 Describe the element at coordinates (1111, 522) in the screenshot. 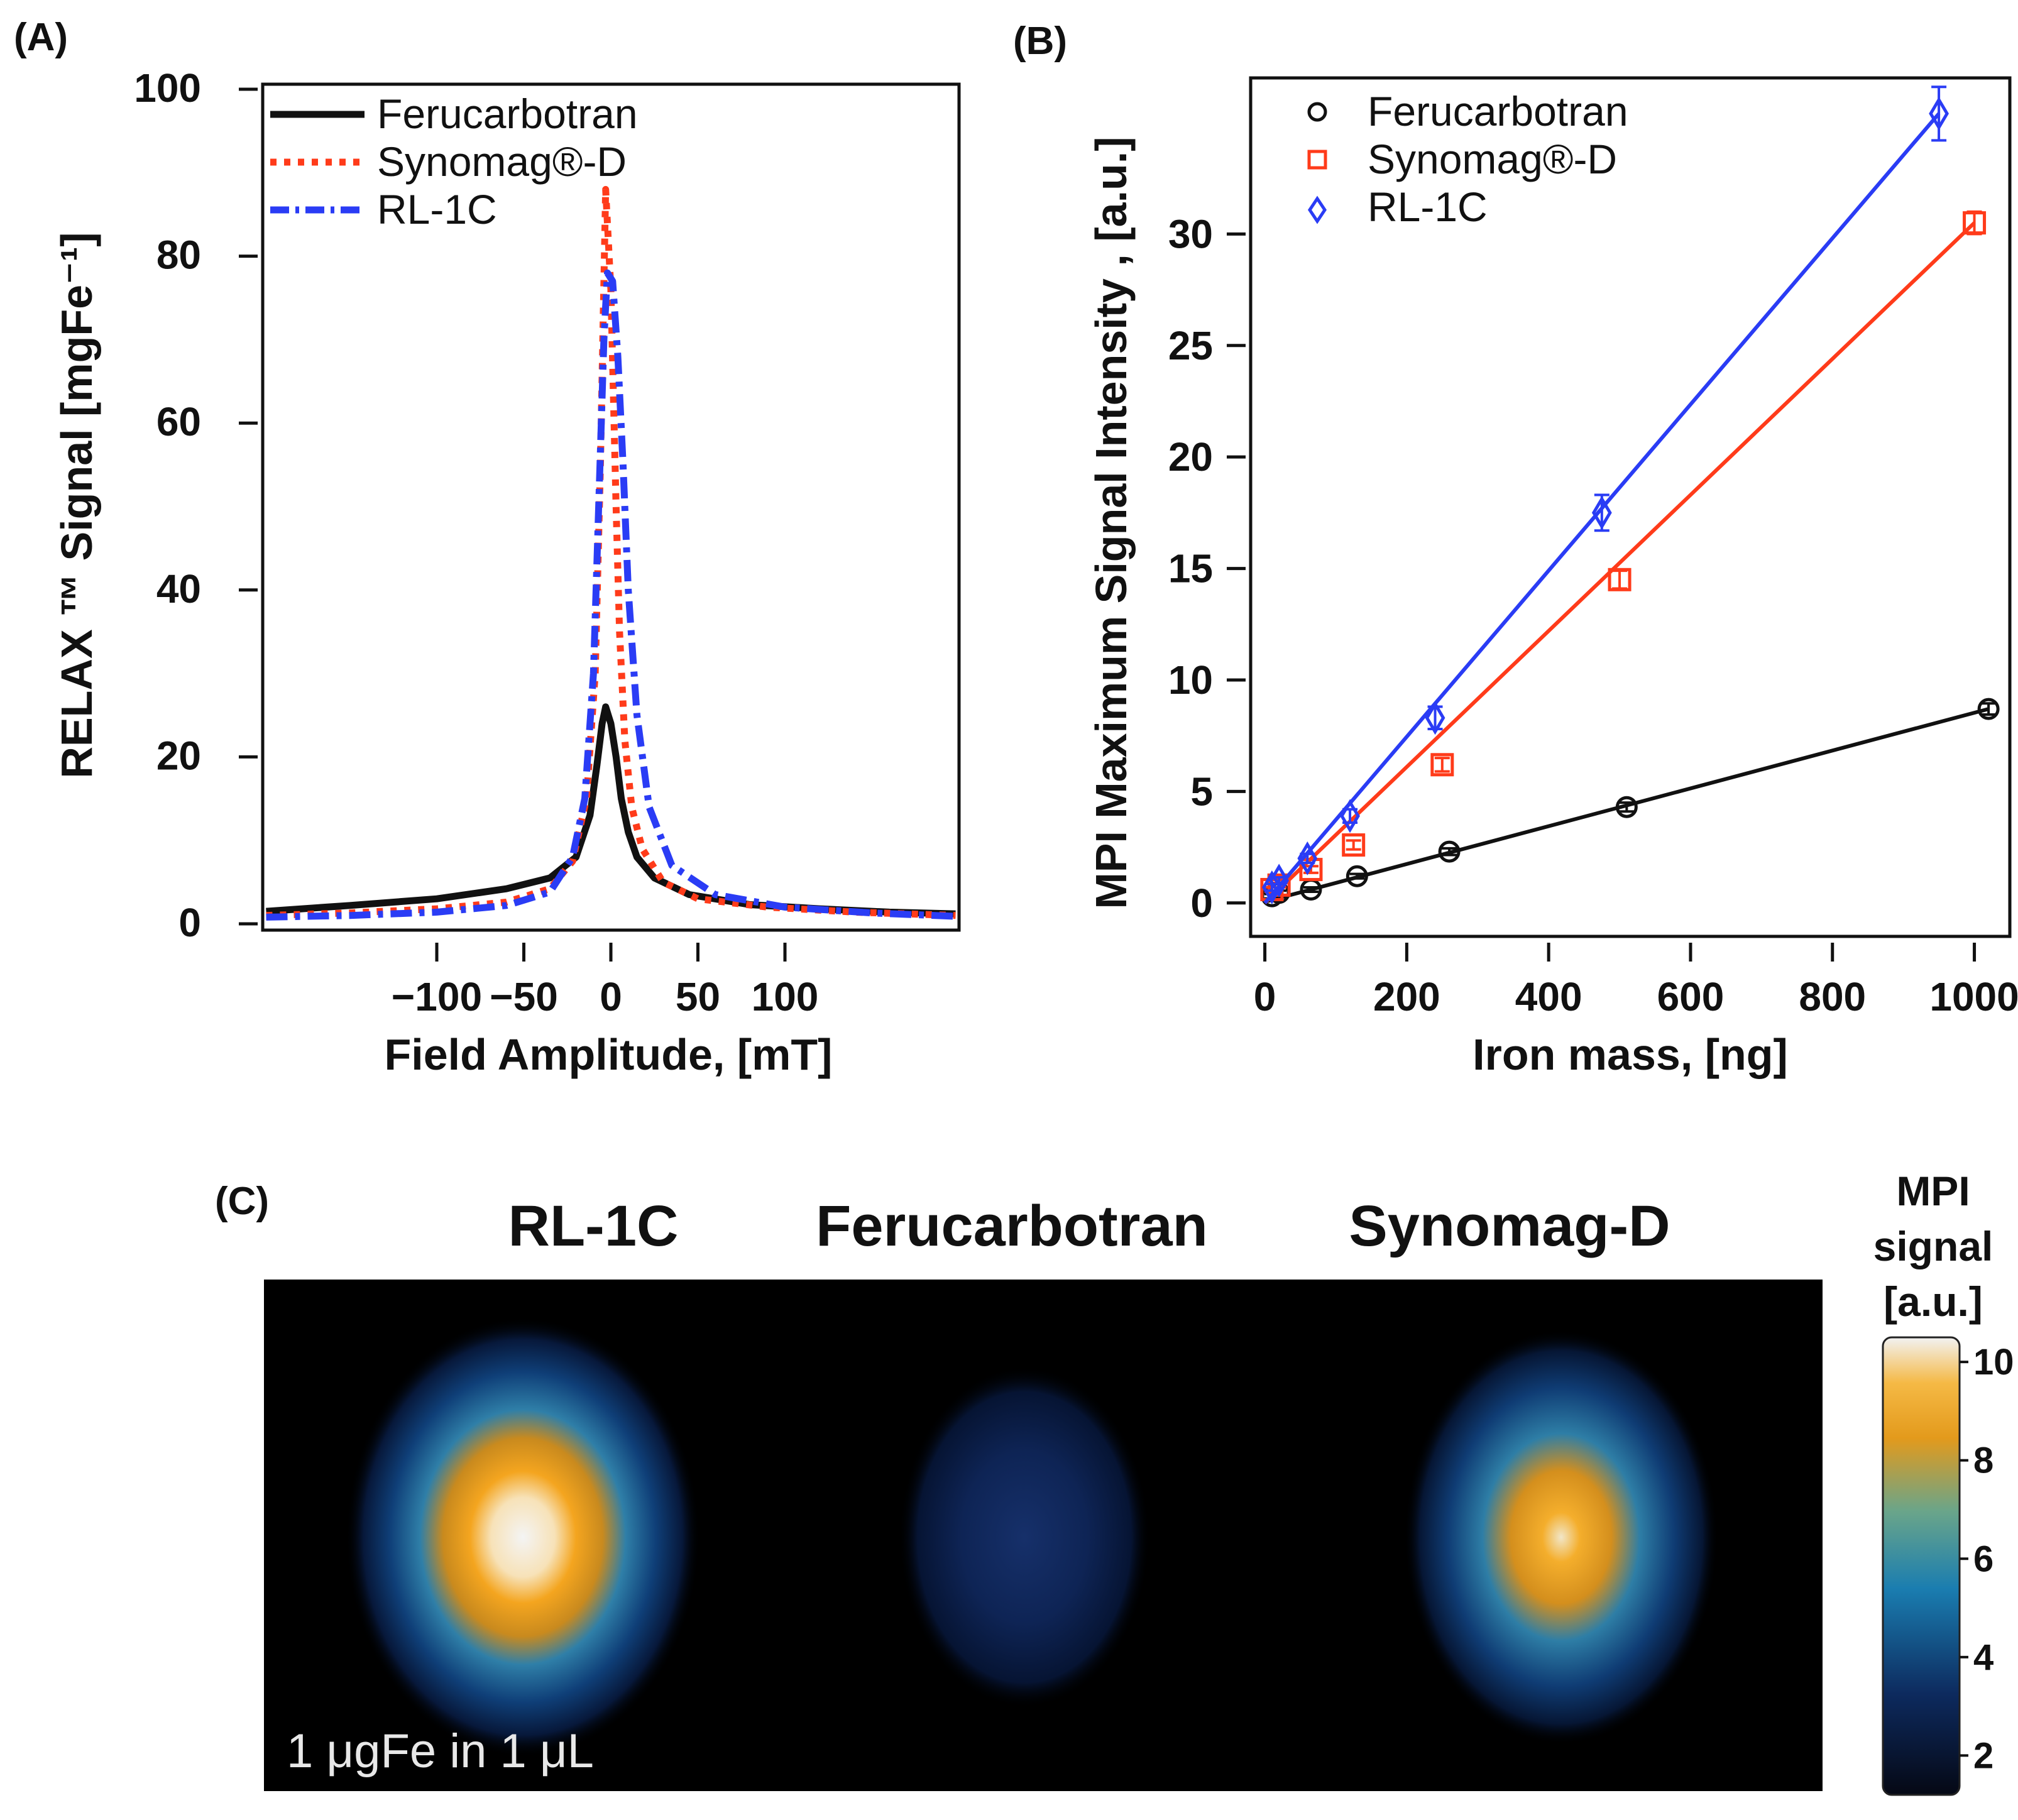

I see `panel-b-ylabel: MPI Maximum Signal Intensity , [a.u.]` at that location.